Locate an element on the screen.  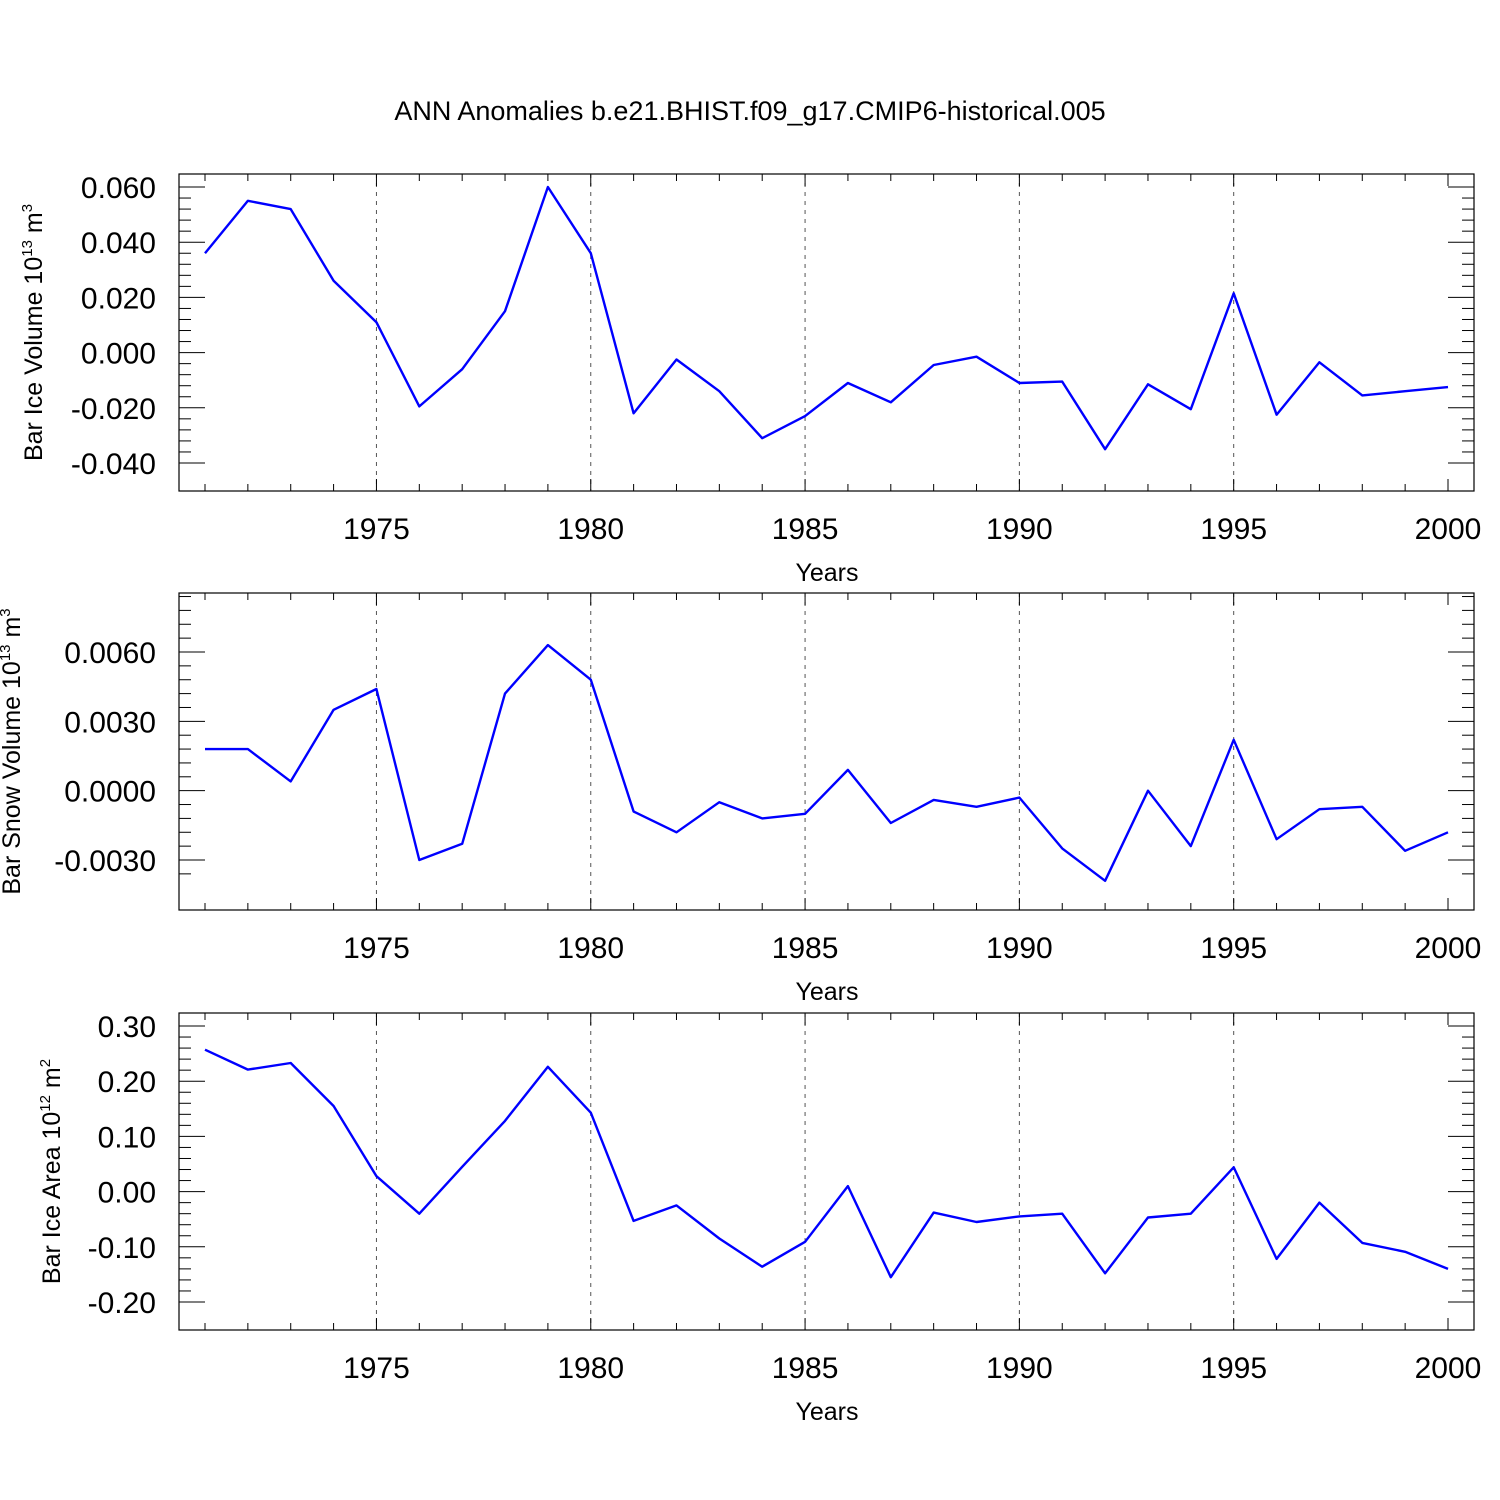
y-tick-label: 0.060 is located at coordinates (118, 188).